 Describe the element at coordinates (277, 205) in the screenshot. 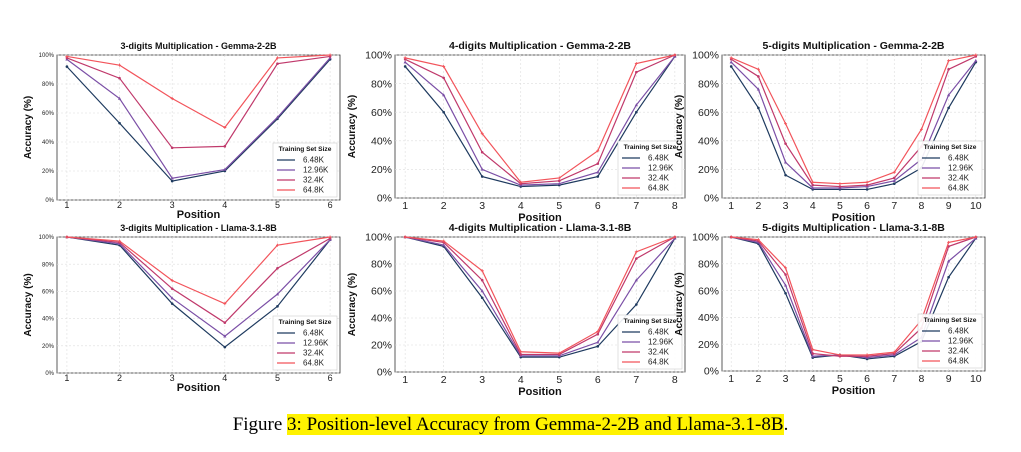

I see `x-tick-label: 5` at that location.